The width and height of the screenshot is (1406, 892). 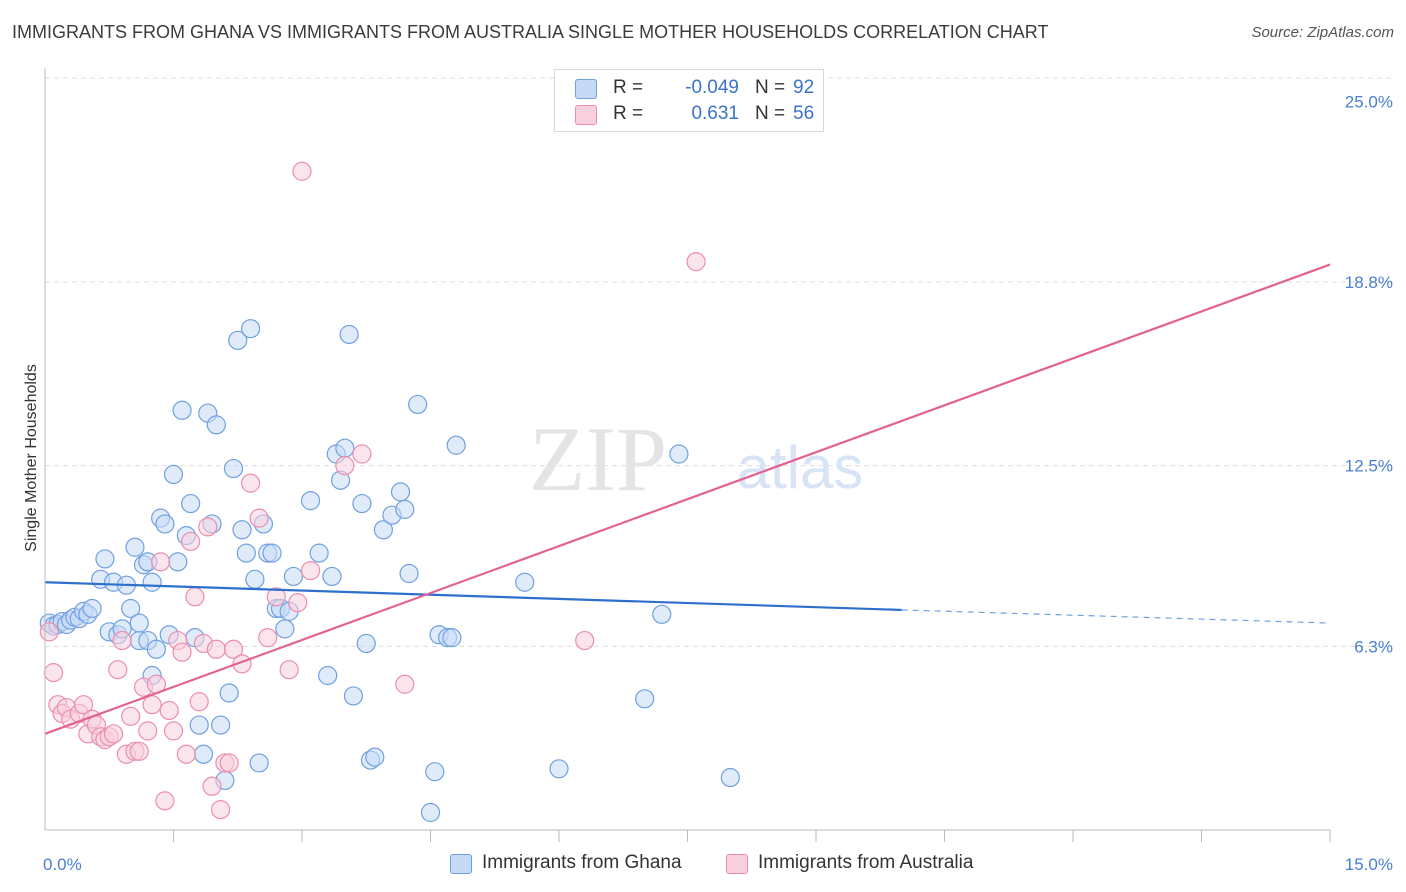 What do you see at coordinates (866, 862) in the screenshot?
I see `legend-label-australia: Immigrants from Australia` at bounding box center [866, 862].